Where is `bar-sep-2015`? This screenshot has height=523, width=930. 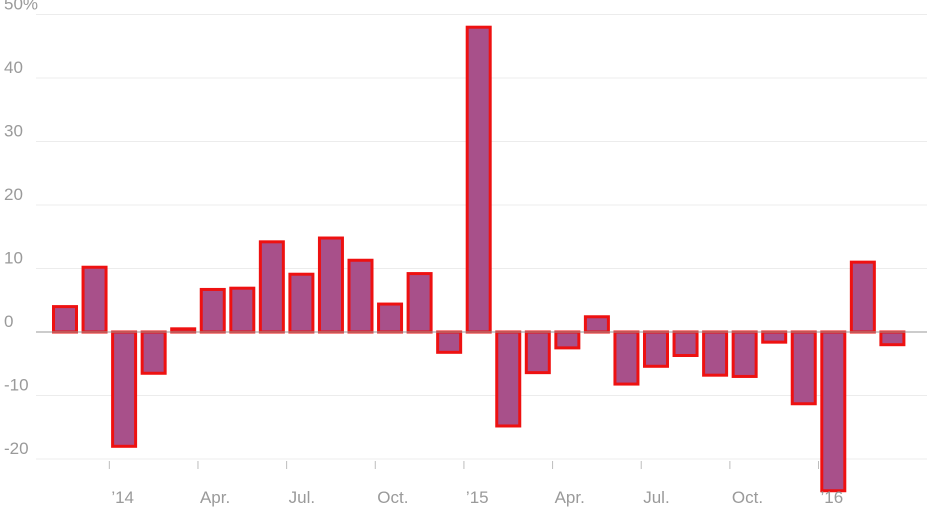
bar-sep-2015 is located at coordinates (715, 353).